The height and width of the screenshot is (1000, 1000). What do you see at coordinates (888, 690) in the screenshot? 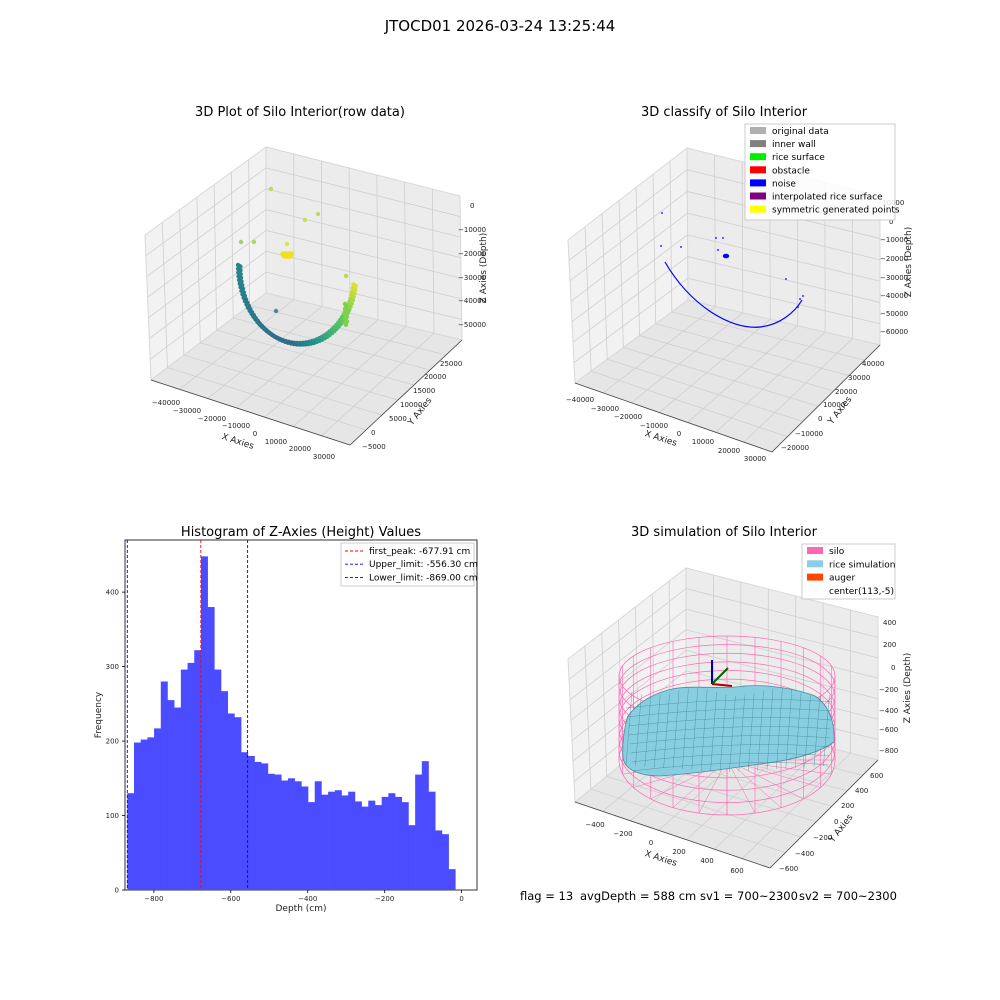
I see `p4-ztick-3: −200` at bounding box center [888, 690].